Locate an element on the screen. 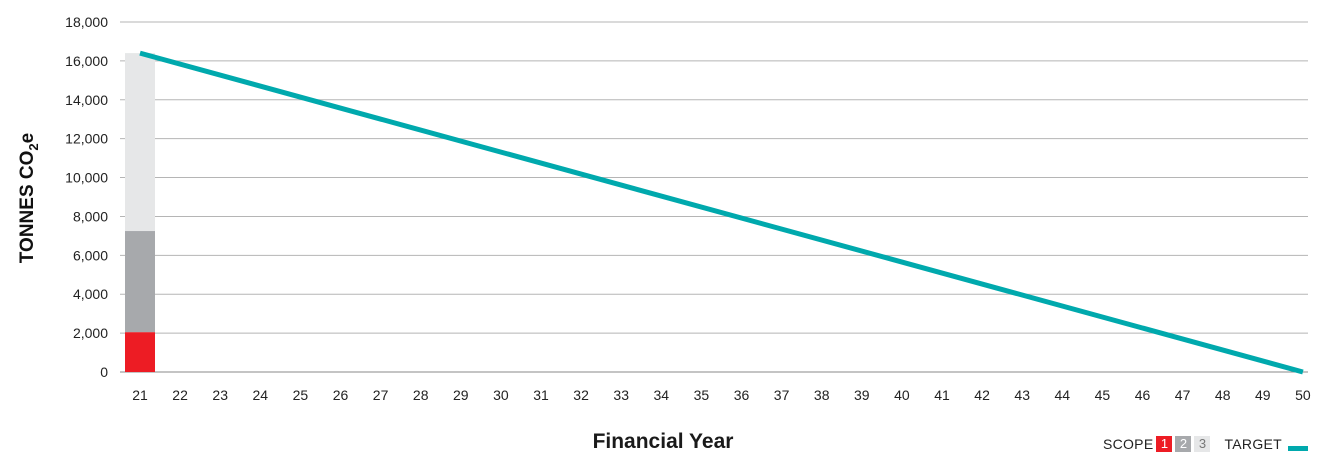 The image size is (1326, 458). y-tick-label: 6,000 is located at coordinates (90, 255).